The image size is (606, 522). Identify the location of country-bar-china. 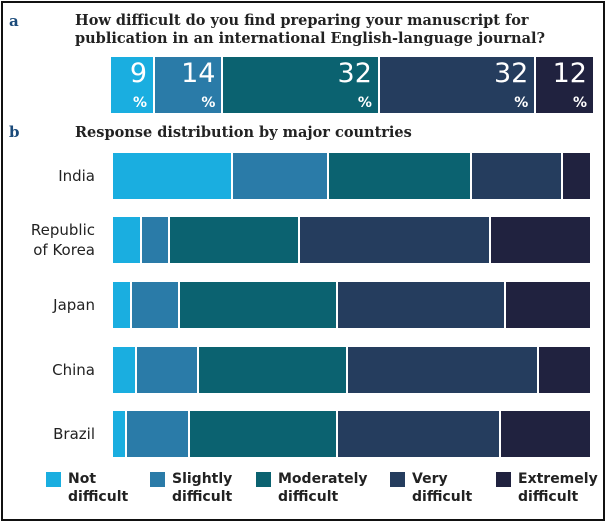
(352, 370).